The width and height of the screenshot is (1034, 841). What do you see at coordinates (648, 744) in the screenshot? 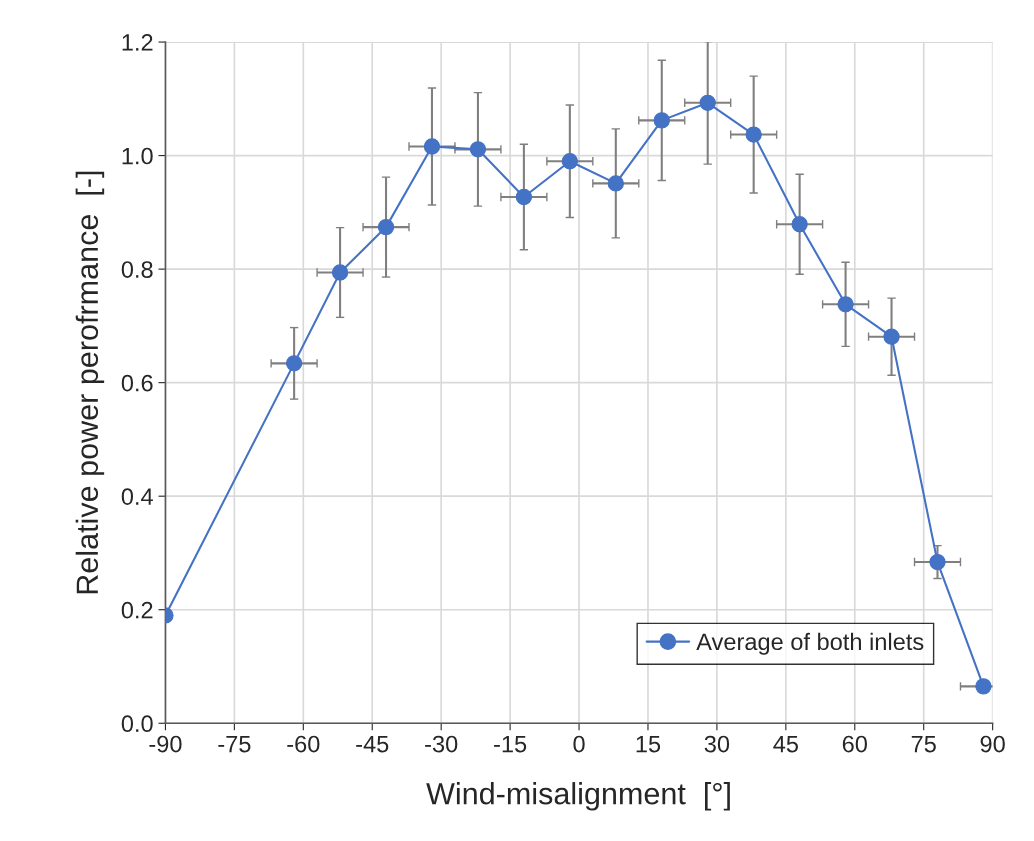
I see `x-tick-label: 15` at bounding box center [648, 744].